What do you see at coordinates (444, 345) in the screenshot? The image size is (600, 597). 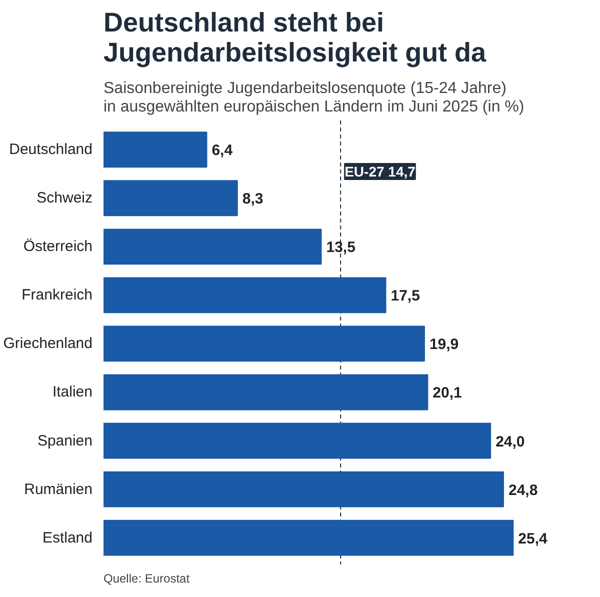 I see `data-label: 19,9` at bounding box center [444, 345].